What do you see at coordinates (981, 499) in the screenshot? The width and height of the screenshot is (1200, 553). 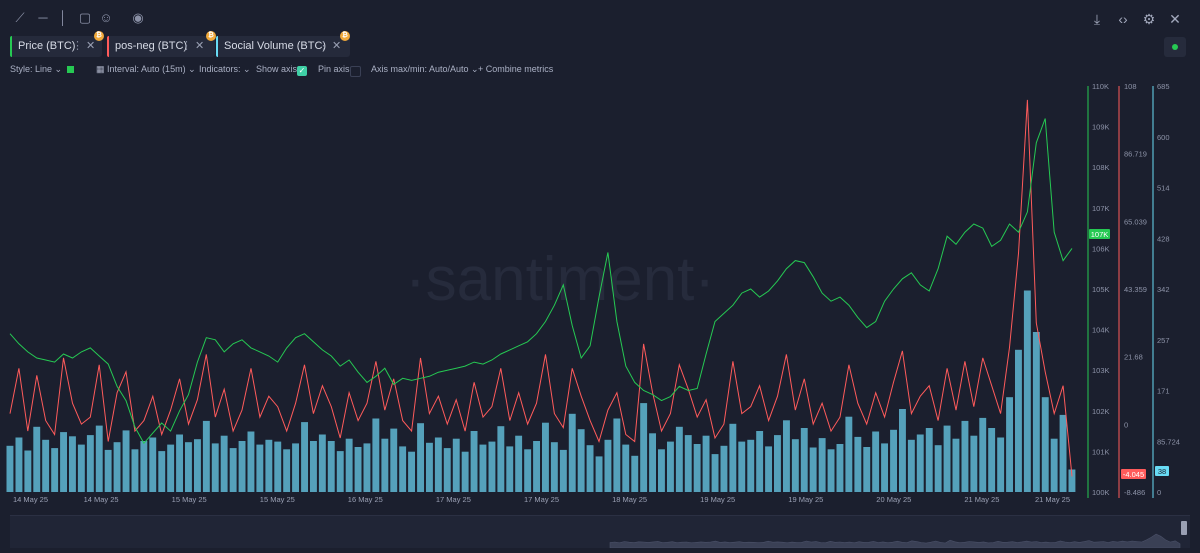 I see `x-tick-label: 21 May 25` at bounding box center [981, 499].